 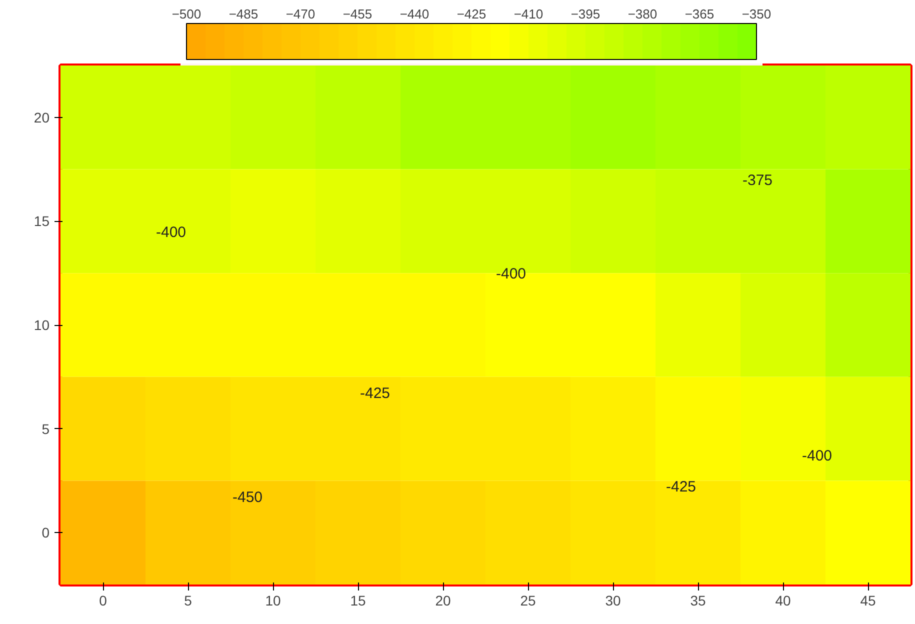 I want to click on color-bar-label: −440, so click(x=415, y=14).